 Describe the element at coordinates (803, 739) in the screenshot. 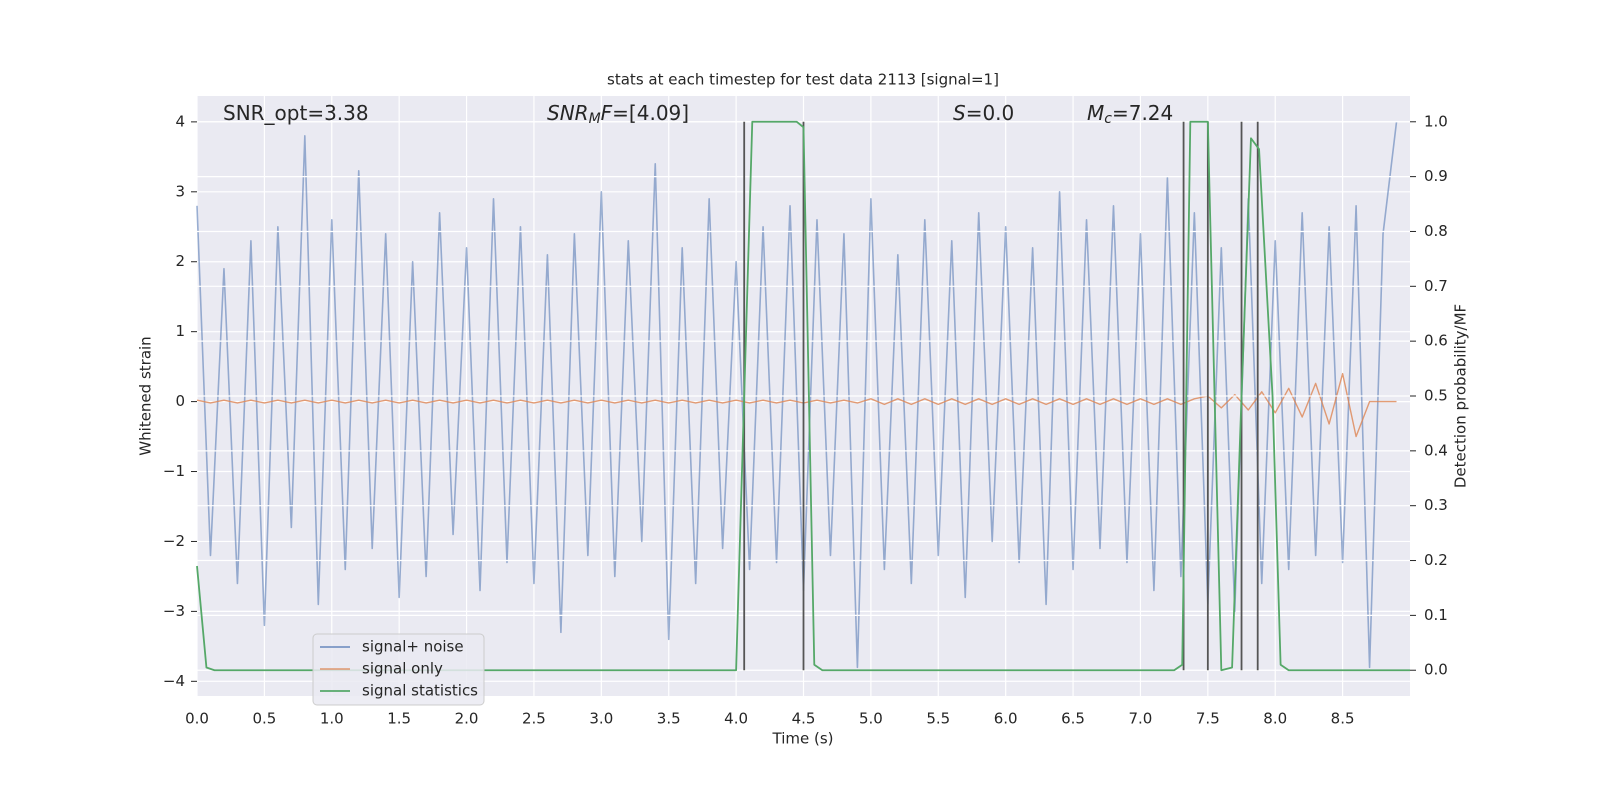

I see `x-axis-label: Time (s)` at that location.